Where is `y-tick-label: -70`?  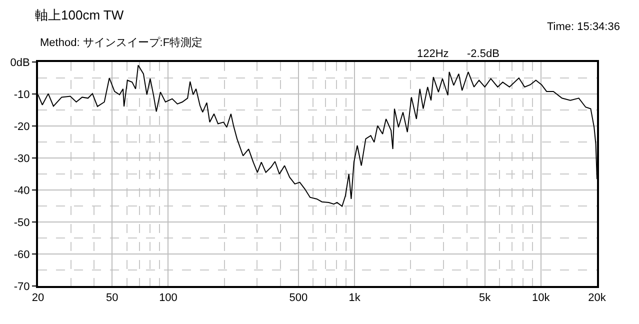 y-tick-label: -70 is located at coordinates (22, 286).